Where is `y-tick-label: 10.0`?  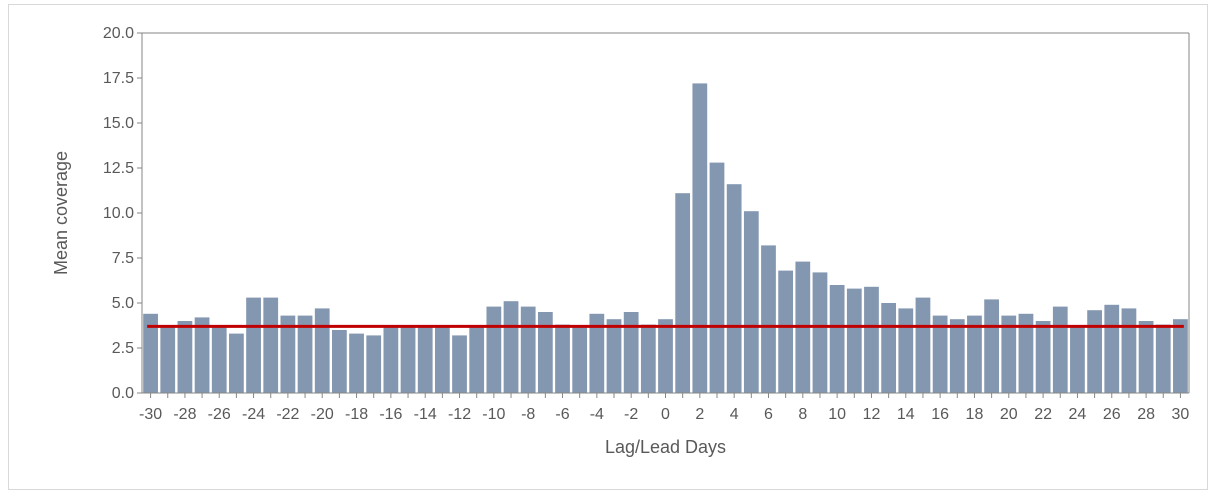
y-tick-label: 10.0 is located at coordinates (118, 213).